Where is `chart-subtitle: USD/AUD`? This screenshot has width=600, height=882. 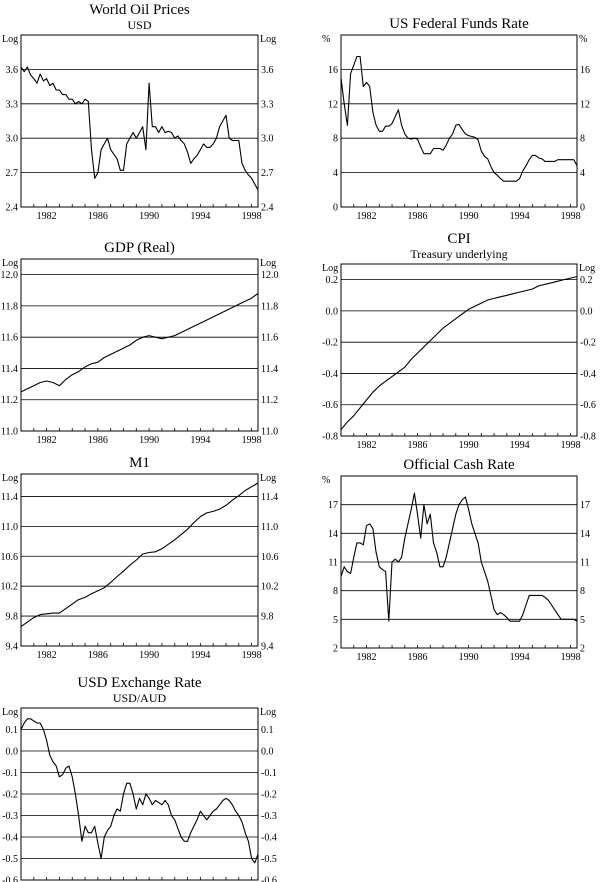
chart-subtitle: USD/AUD is located at coordinates (140, 698).